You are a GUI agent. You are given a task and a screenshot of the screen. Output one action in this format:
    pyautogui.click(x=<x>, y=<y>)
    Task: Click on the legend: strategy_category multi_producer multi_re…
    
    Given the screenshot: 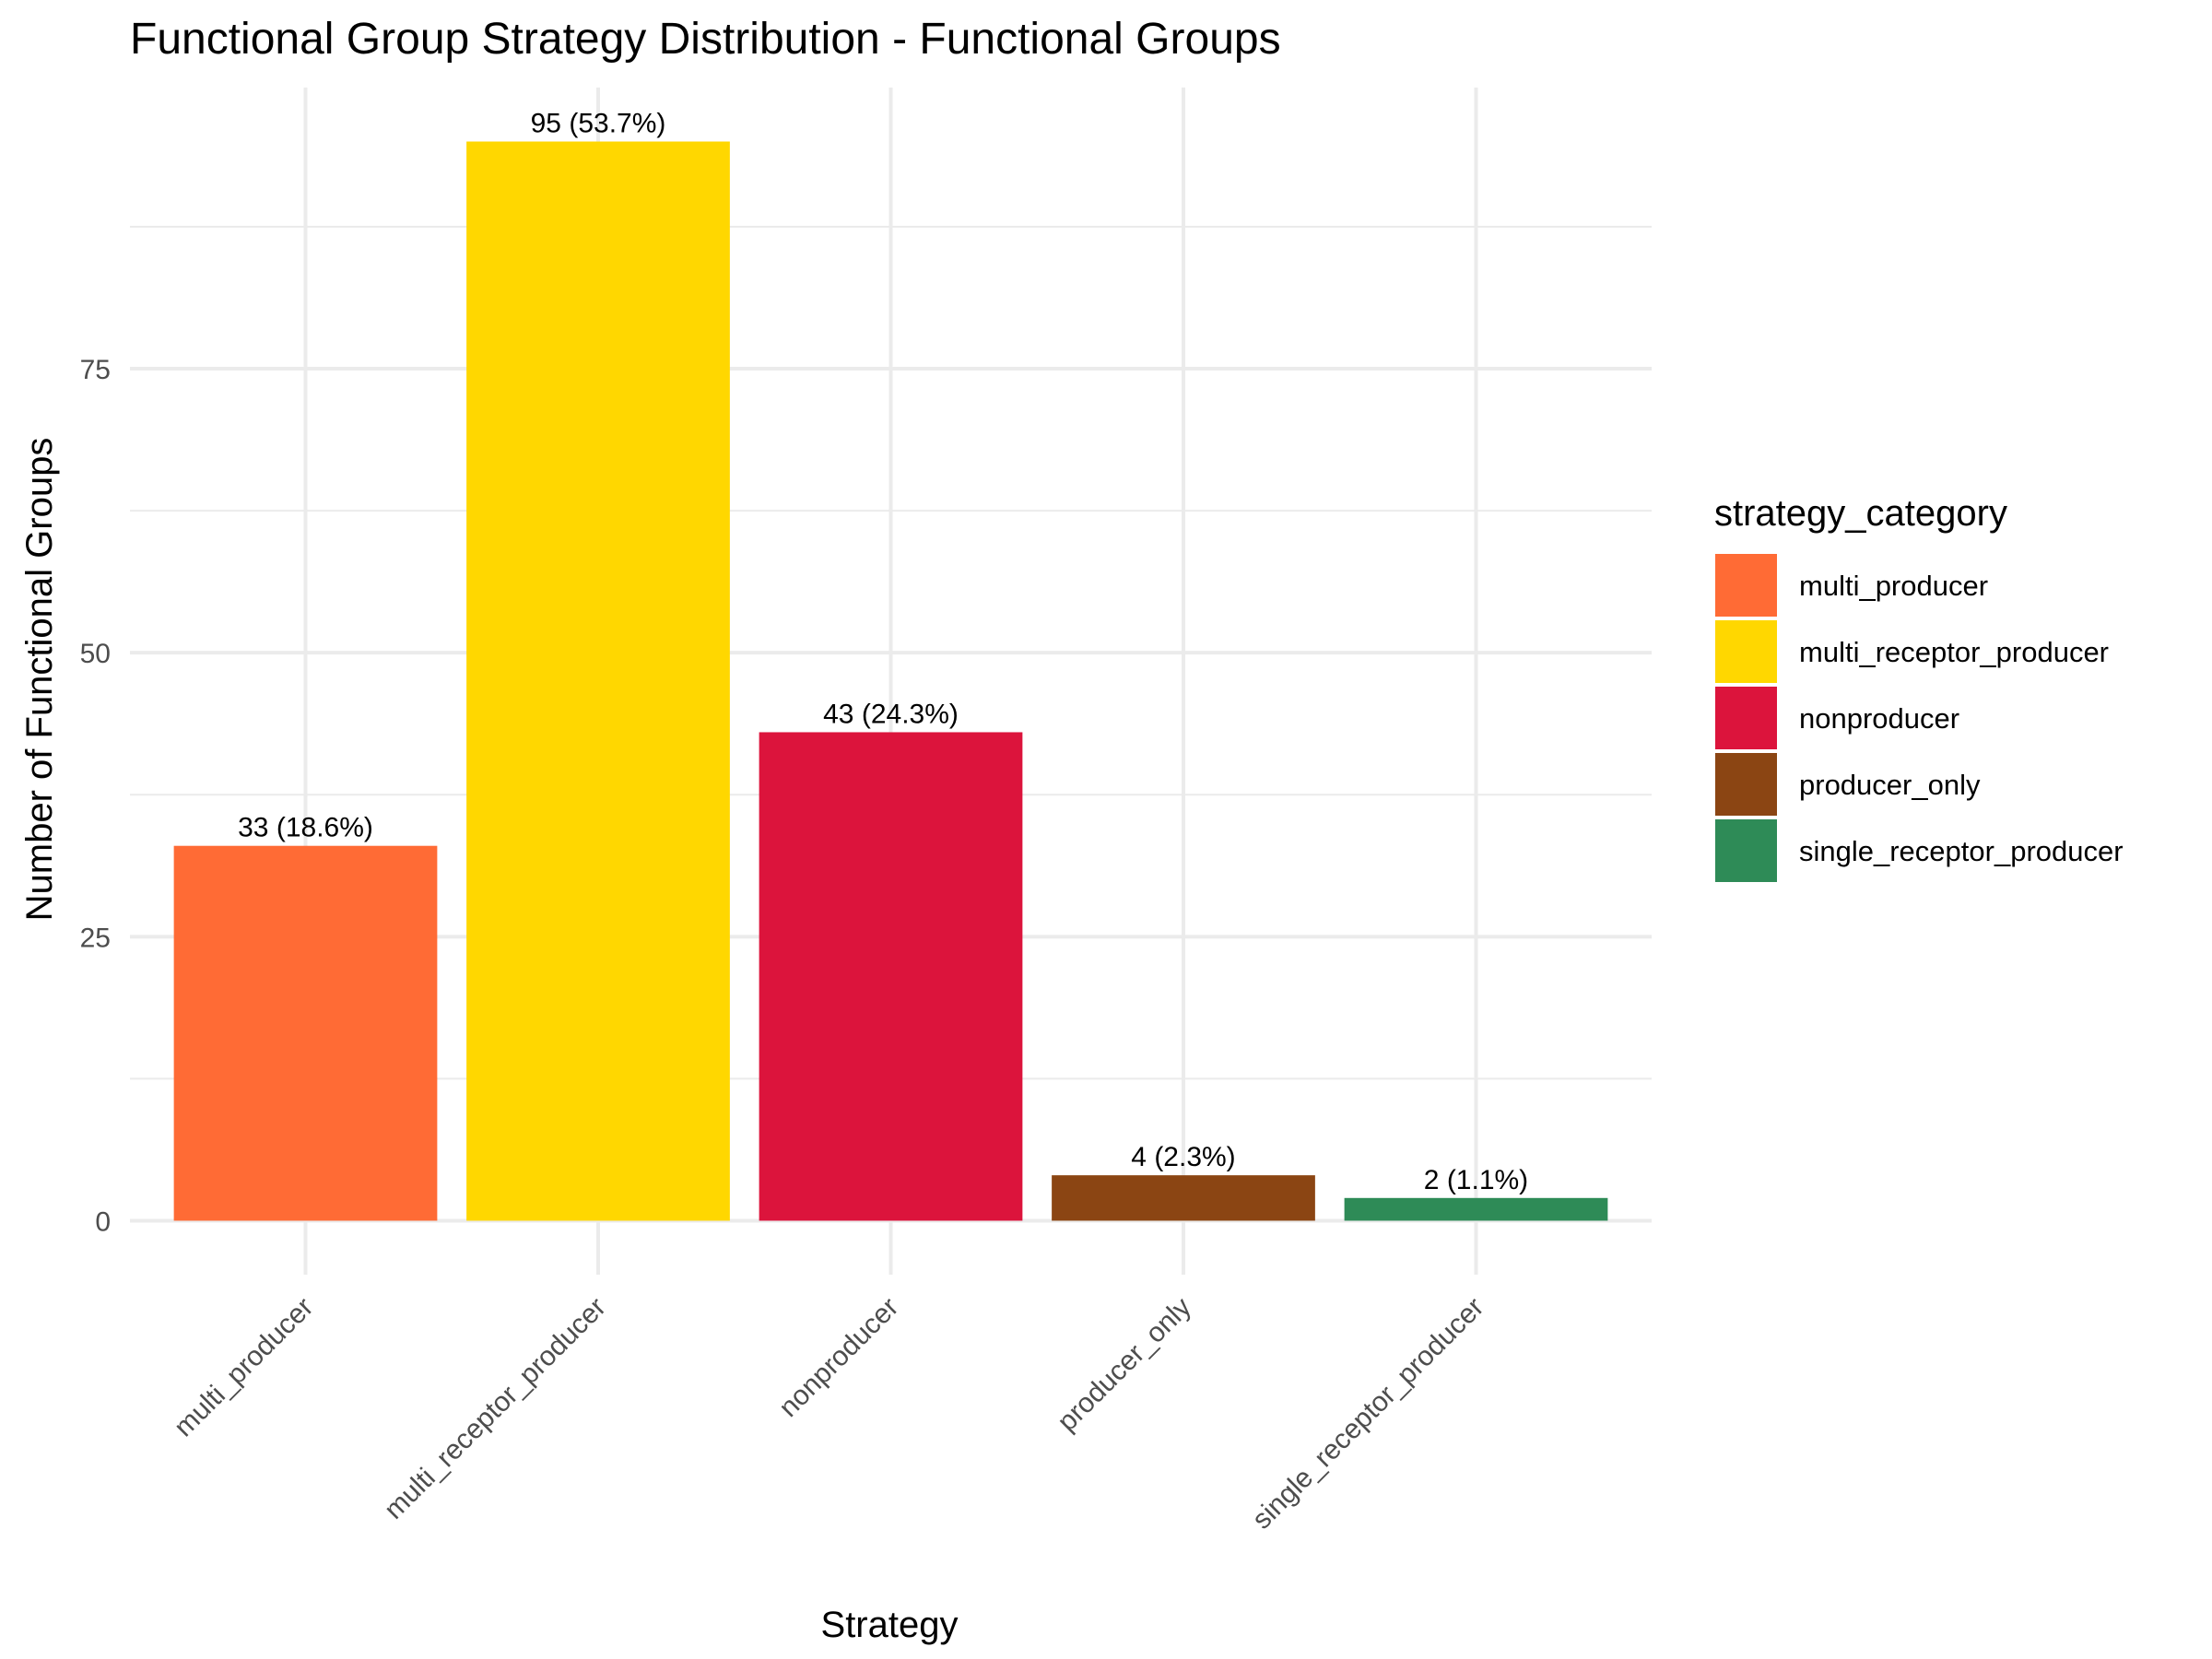 What is the action you would take?
    pyautogui.click(x=1919, y=687)
    